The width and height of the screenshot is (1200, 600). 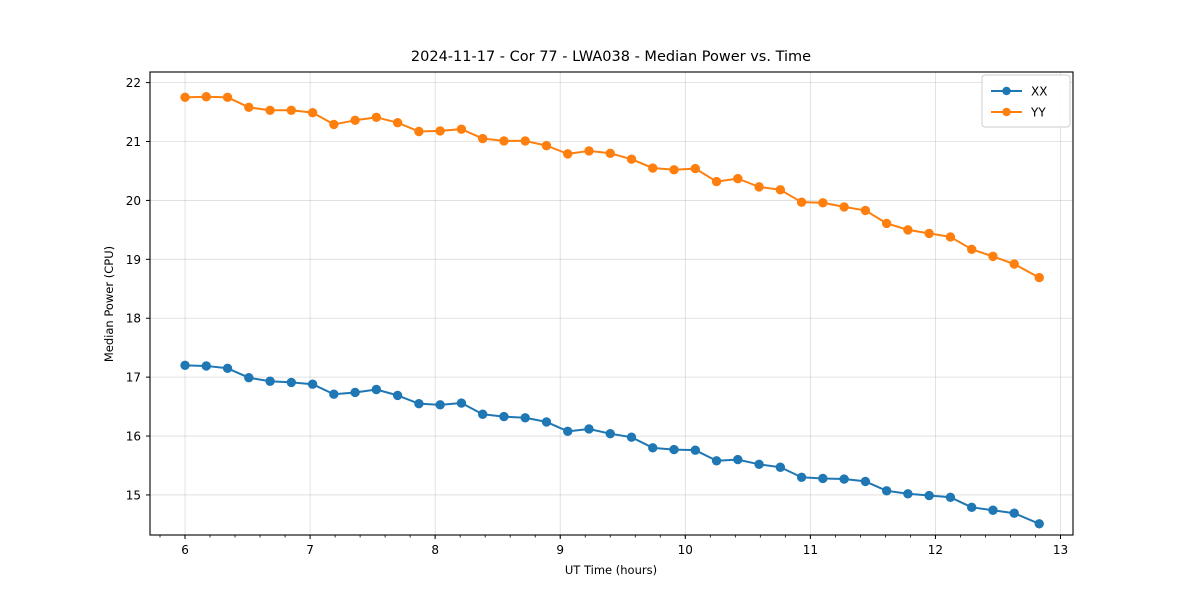 I want to click on legend-label: YY, so click(x=1038, y=113).